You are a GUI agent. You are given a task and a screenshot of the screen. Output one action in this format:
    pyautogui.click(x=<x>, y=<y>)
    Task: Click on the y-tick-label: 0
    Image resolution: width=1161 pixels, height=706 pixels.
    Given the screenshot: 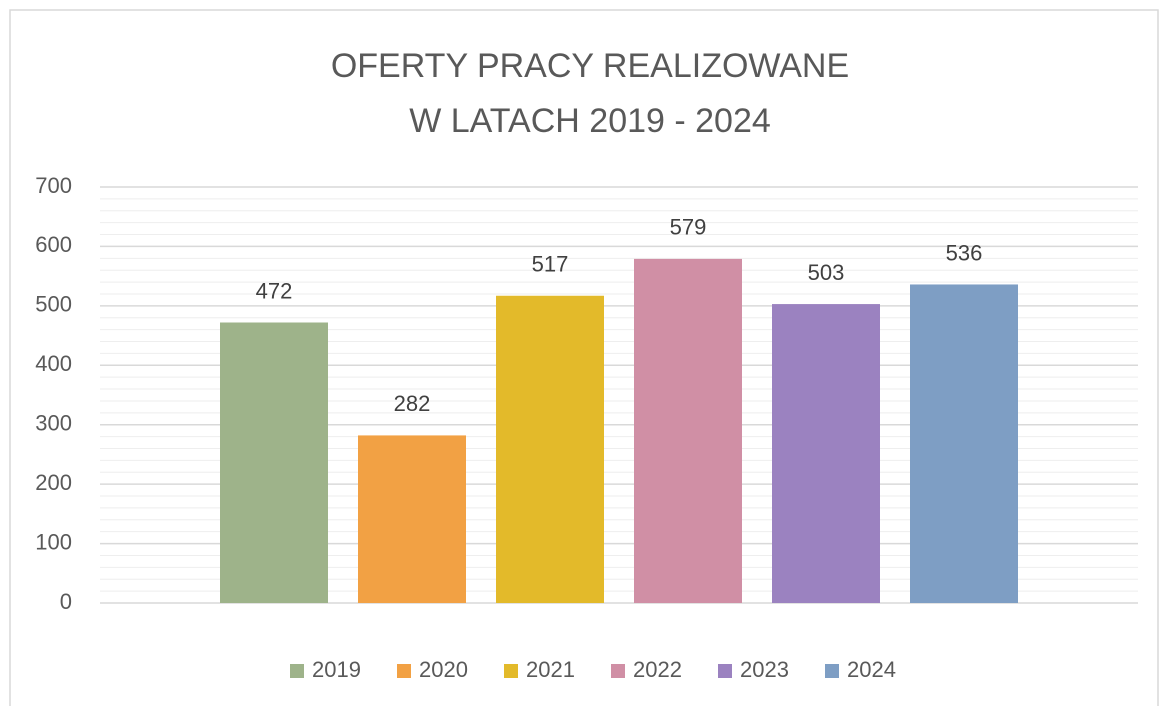 What is the action you would take?
    pyautogui.click(x=66, y=601)
    